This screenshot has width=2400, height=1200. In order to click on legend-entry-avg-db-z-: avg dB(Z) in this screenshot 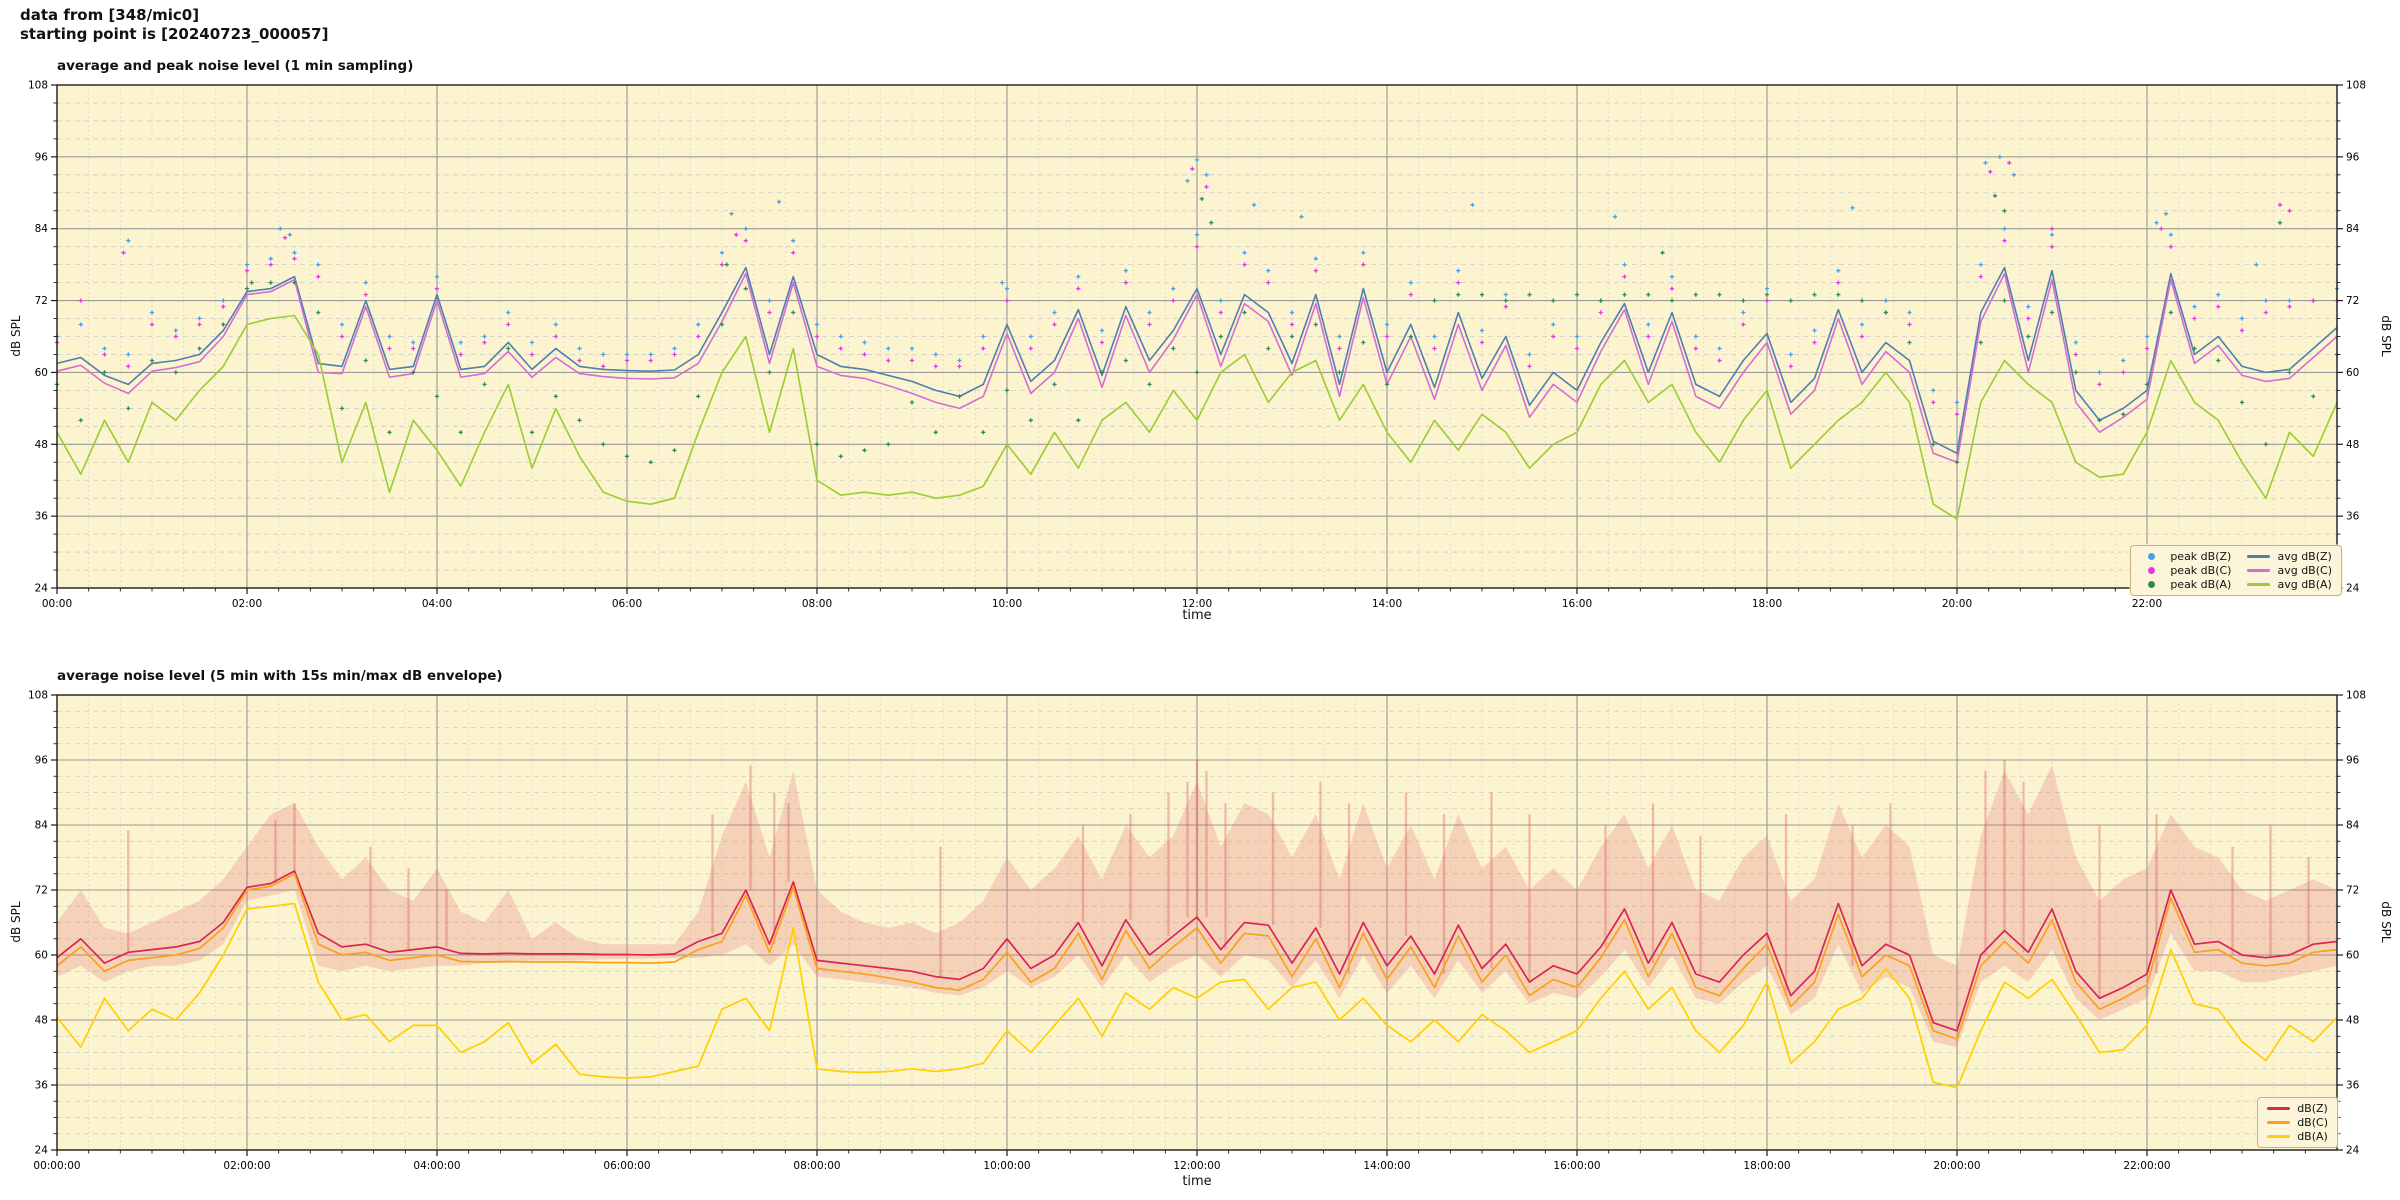, I will do `click(2289, 556)`.